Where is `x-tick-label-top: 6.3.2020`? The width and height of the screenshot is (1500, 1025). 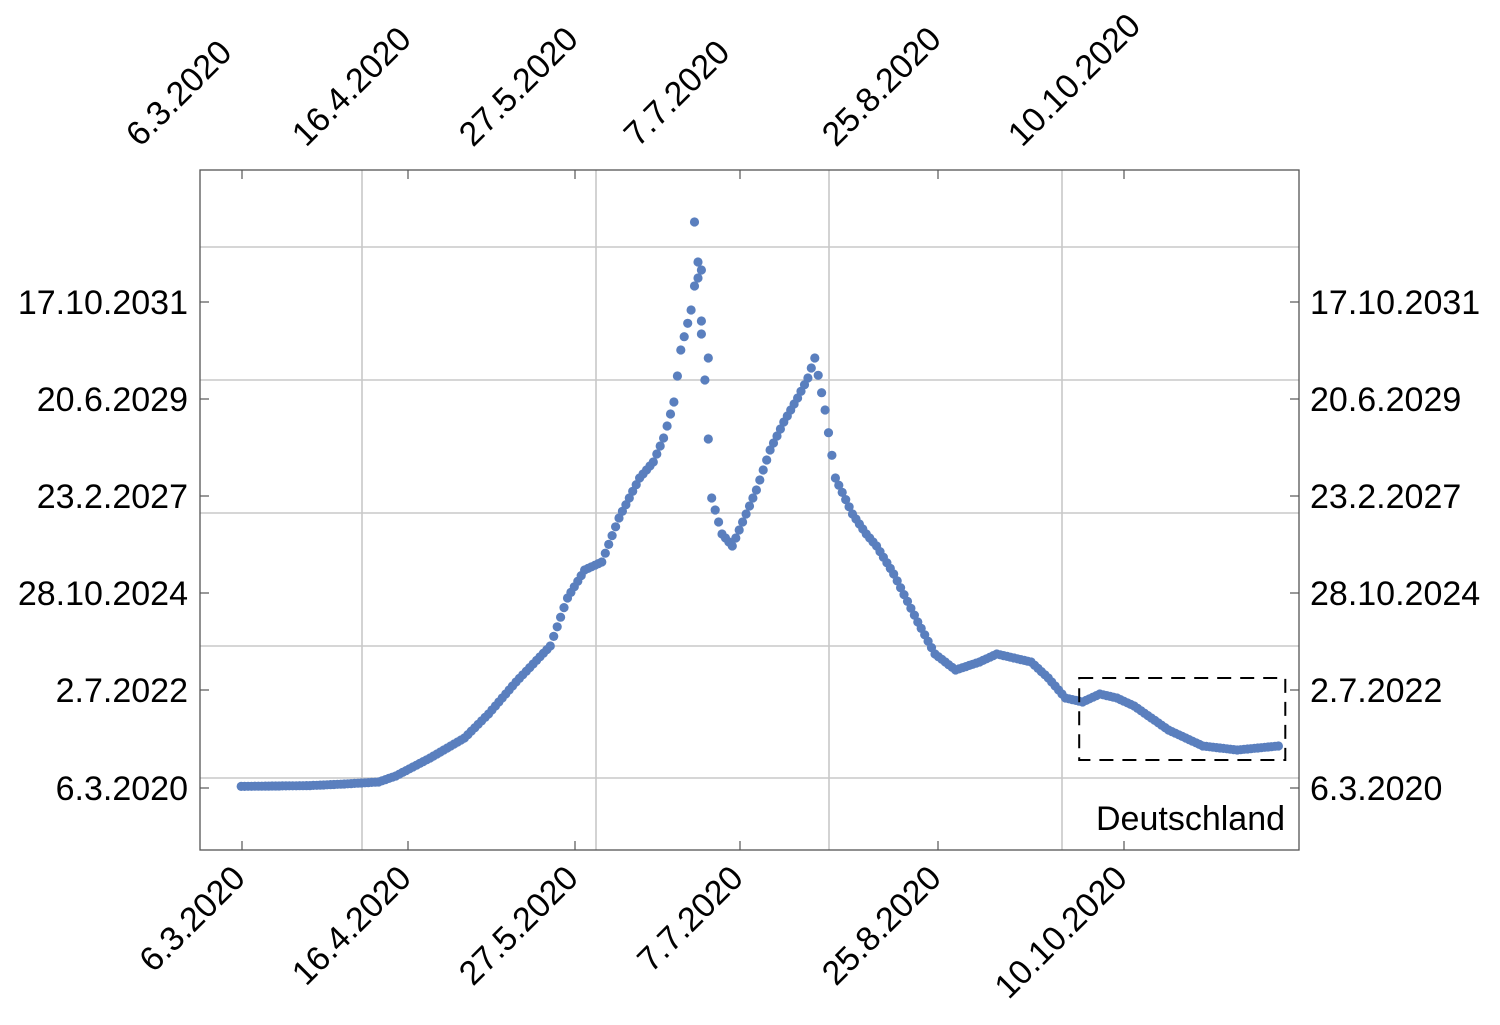
x-tick-label-top: 6.3.2020 is located at coordinates (179, 93).